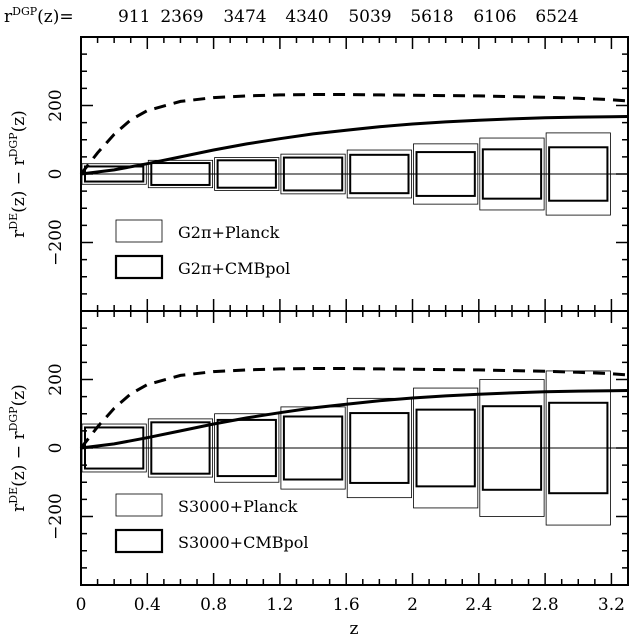 This screenshot has width=637, height=639. What do you see at coordinates (18, 448) in the screenshot?
I see `y-axis-title-bottom: rDE(z) − rDGP(z)` at bounding box center [18, 448].